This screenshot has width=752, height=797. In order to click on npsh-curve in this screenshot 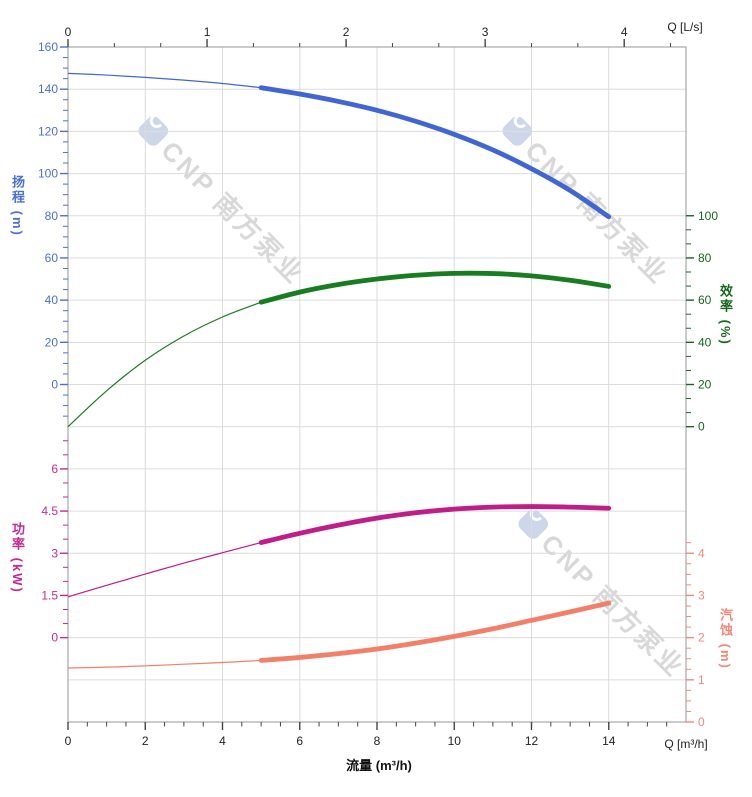, I will do `click(435, 631)`.